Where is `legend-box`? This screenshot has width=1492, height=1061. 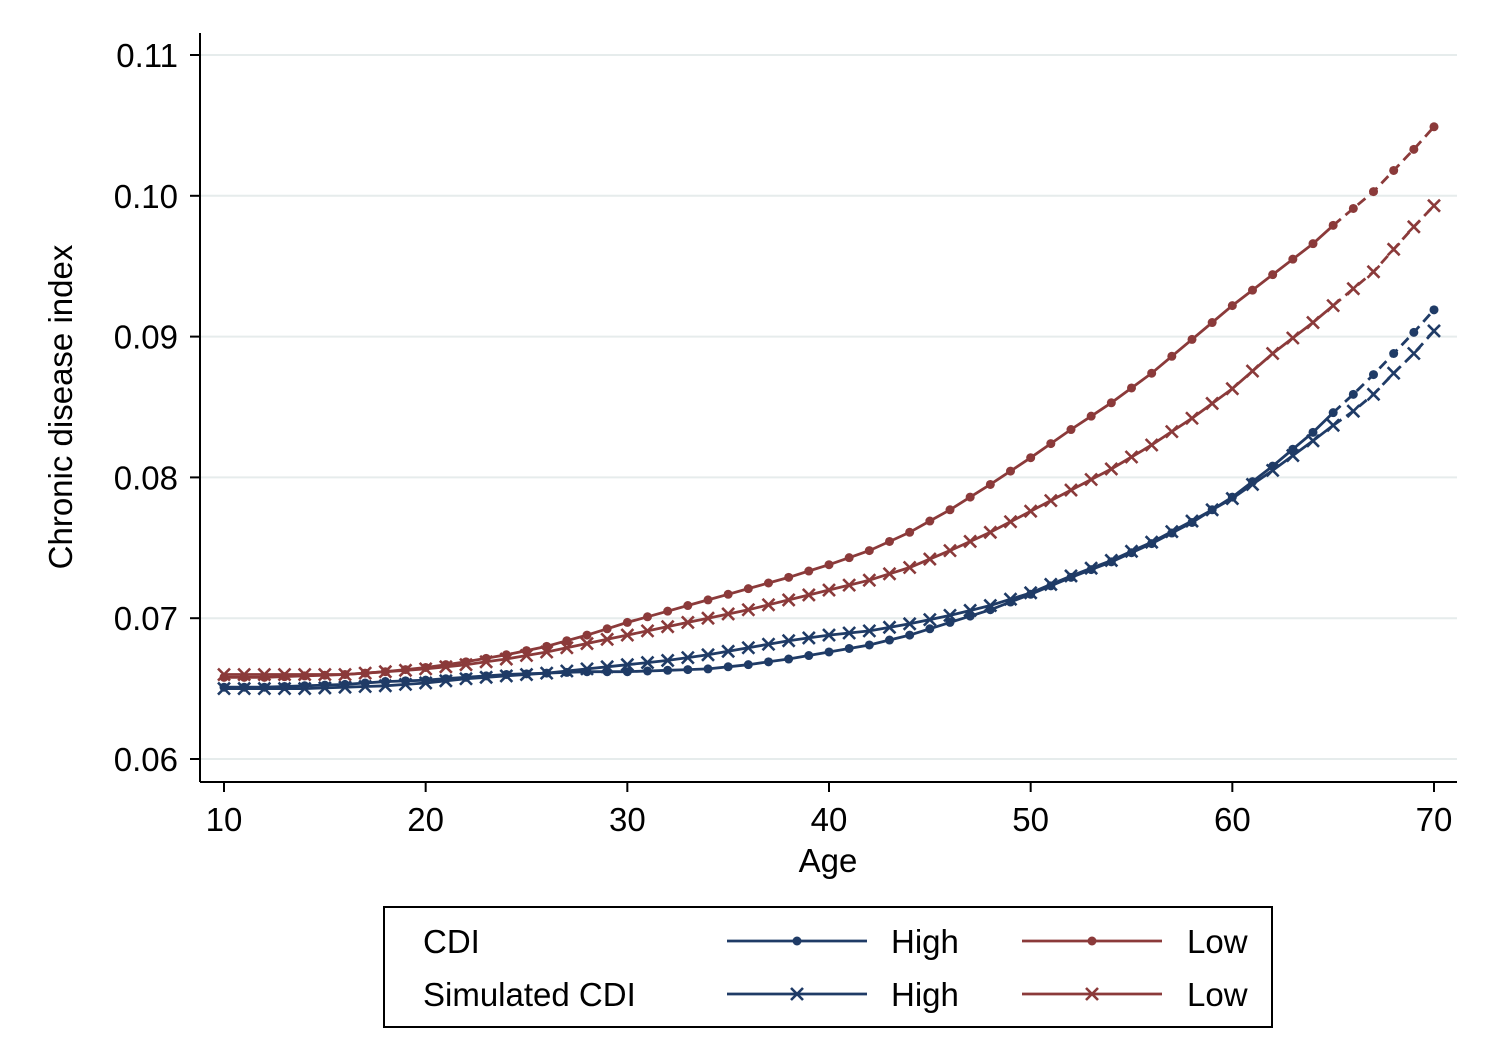
legend-box is located at coordinates (828, 967).